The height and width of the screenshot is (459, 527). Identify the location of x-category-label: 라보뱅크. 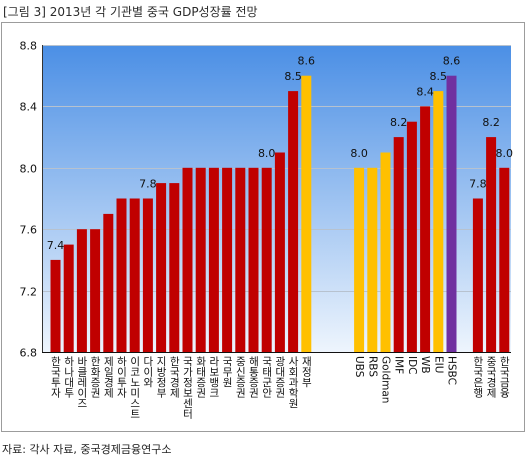
(213, 377).